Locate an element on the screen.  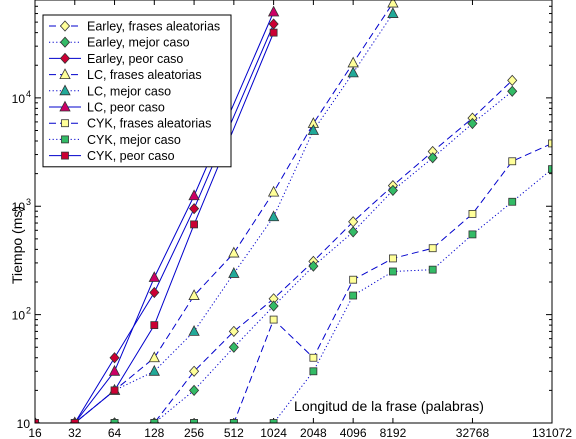
y-axis-label: Tiempo (ms) is located at coordinates (17, 245).